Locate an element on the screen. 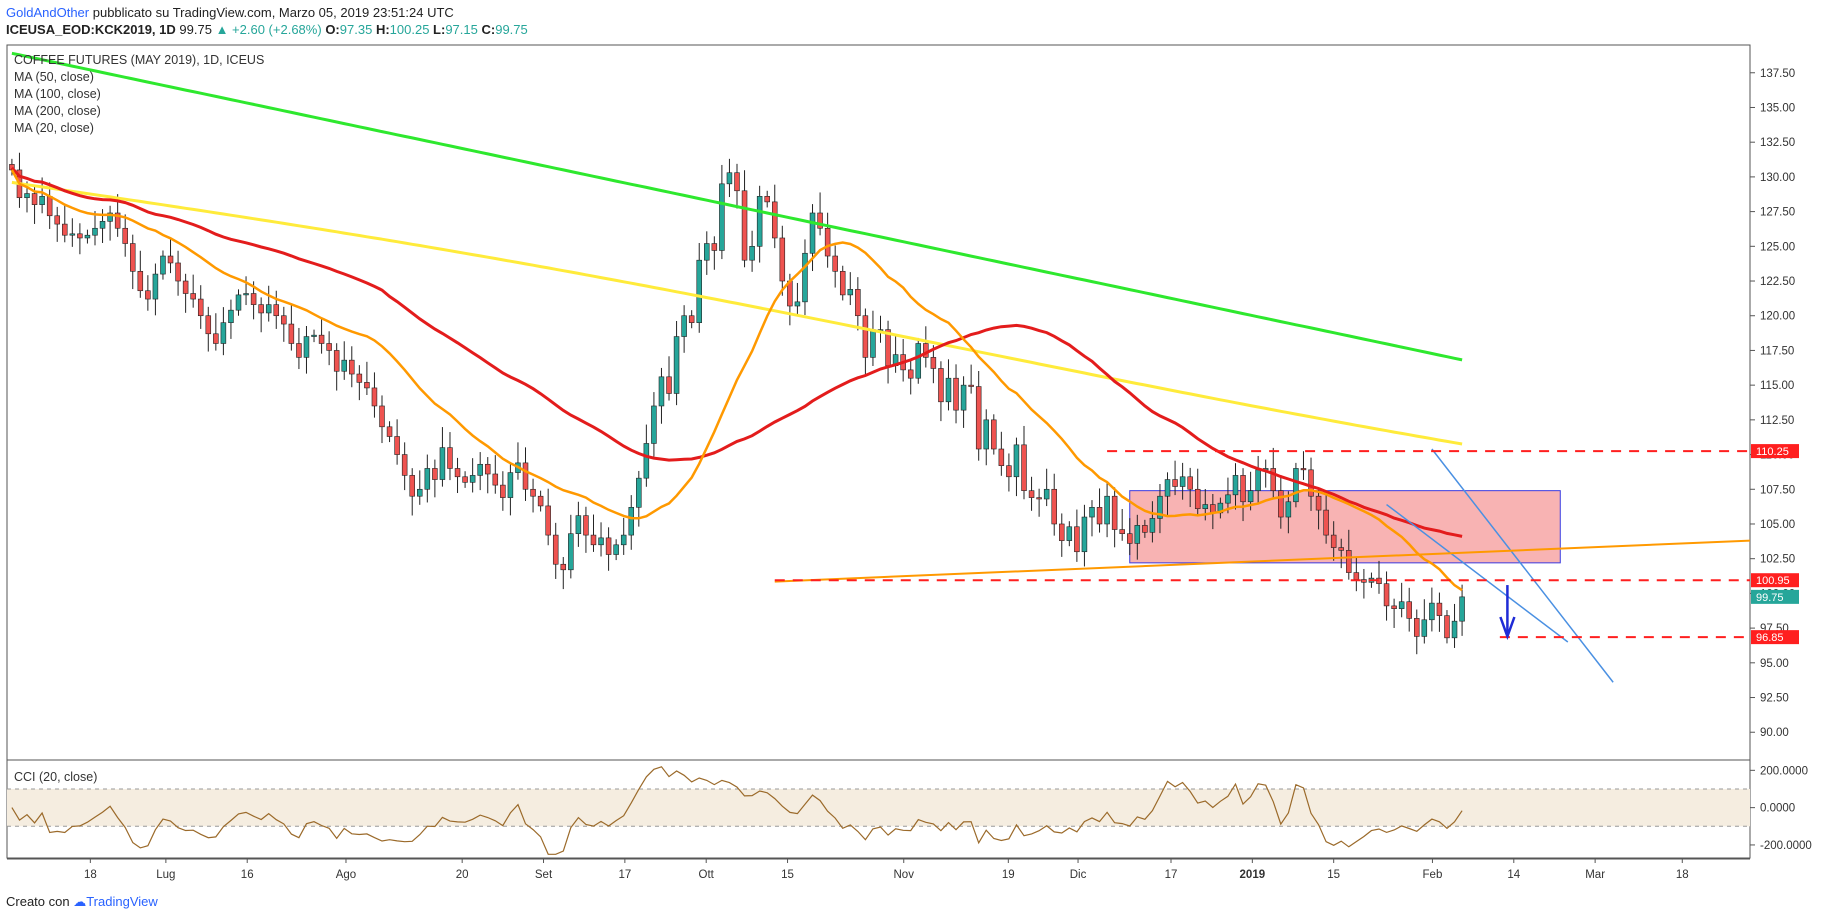 The height and width of the screenshot is (922, 1828). last-price: 99.75 is located at coordinates (195, 29).